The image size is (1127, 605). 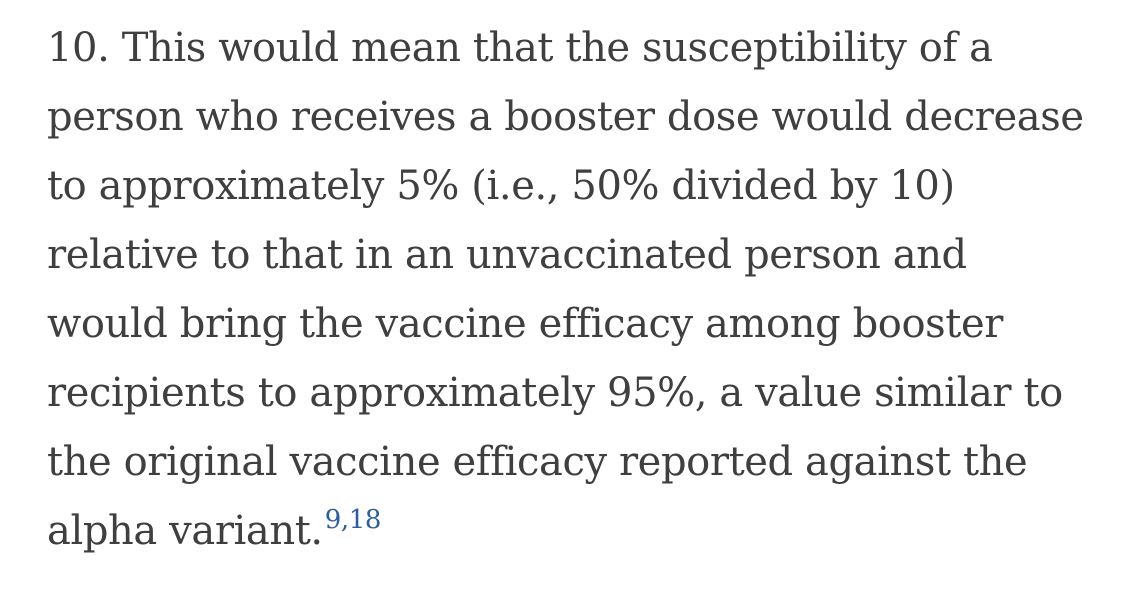 What do you see at coordinates (185, 531) in the screenshot?
I see `paragraph-line-8-text: alpha variant.` at bounding box center [185, 531].